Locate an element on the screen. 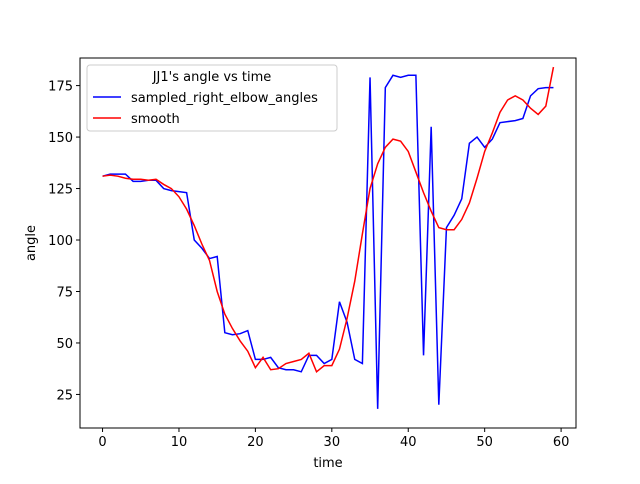 The image size is (640, 484). y-tick-label: 50 is located at coordinates (64, 344).